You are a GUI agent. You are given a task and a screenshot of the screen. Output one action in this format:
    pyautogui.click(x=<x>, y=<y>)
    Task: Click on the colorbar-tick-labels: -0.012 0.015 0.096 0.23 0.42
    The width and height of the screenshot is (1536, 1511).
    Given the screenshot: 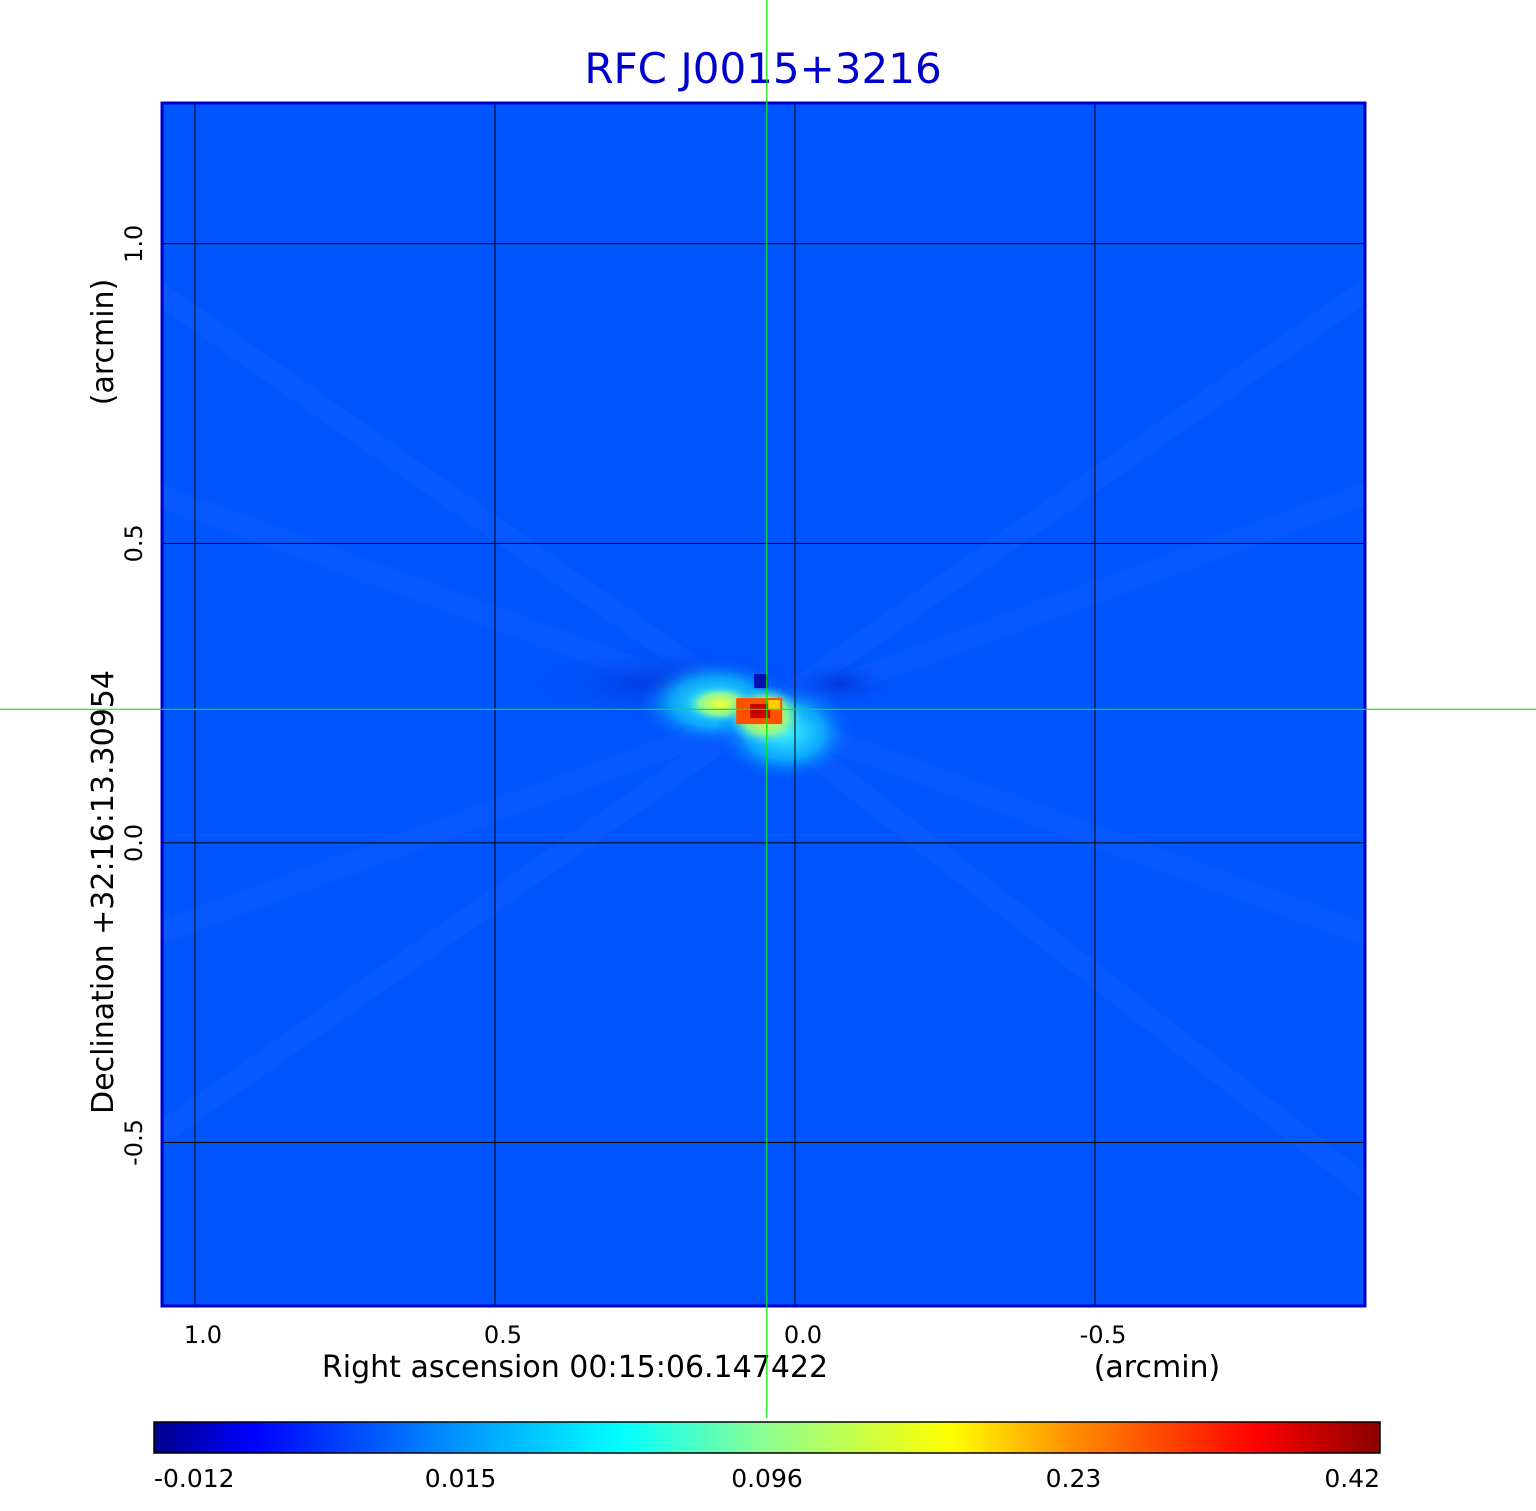 What is the action you would take?
    pyautogui.click(x=767, y=1478)
    